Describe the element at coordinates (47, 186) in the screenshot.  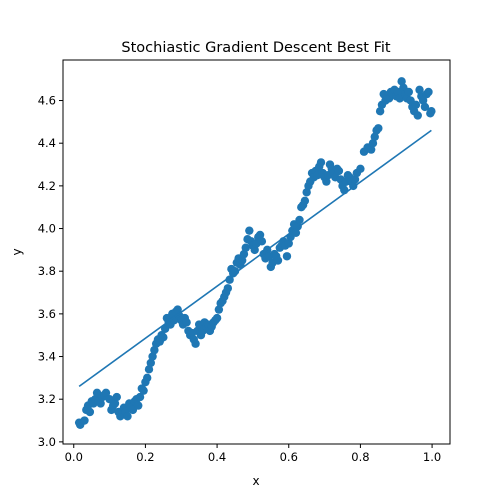
I see `y-tick-label: 4.2` at that location.